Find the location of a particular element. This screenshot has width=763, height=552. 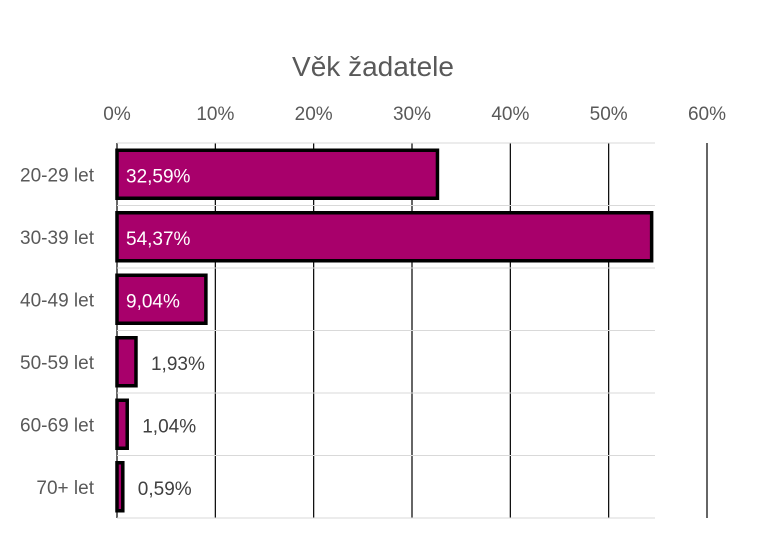

category-label: 70+ let is located at coordinates (65, 488).